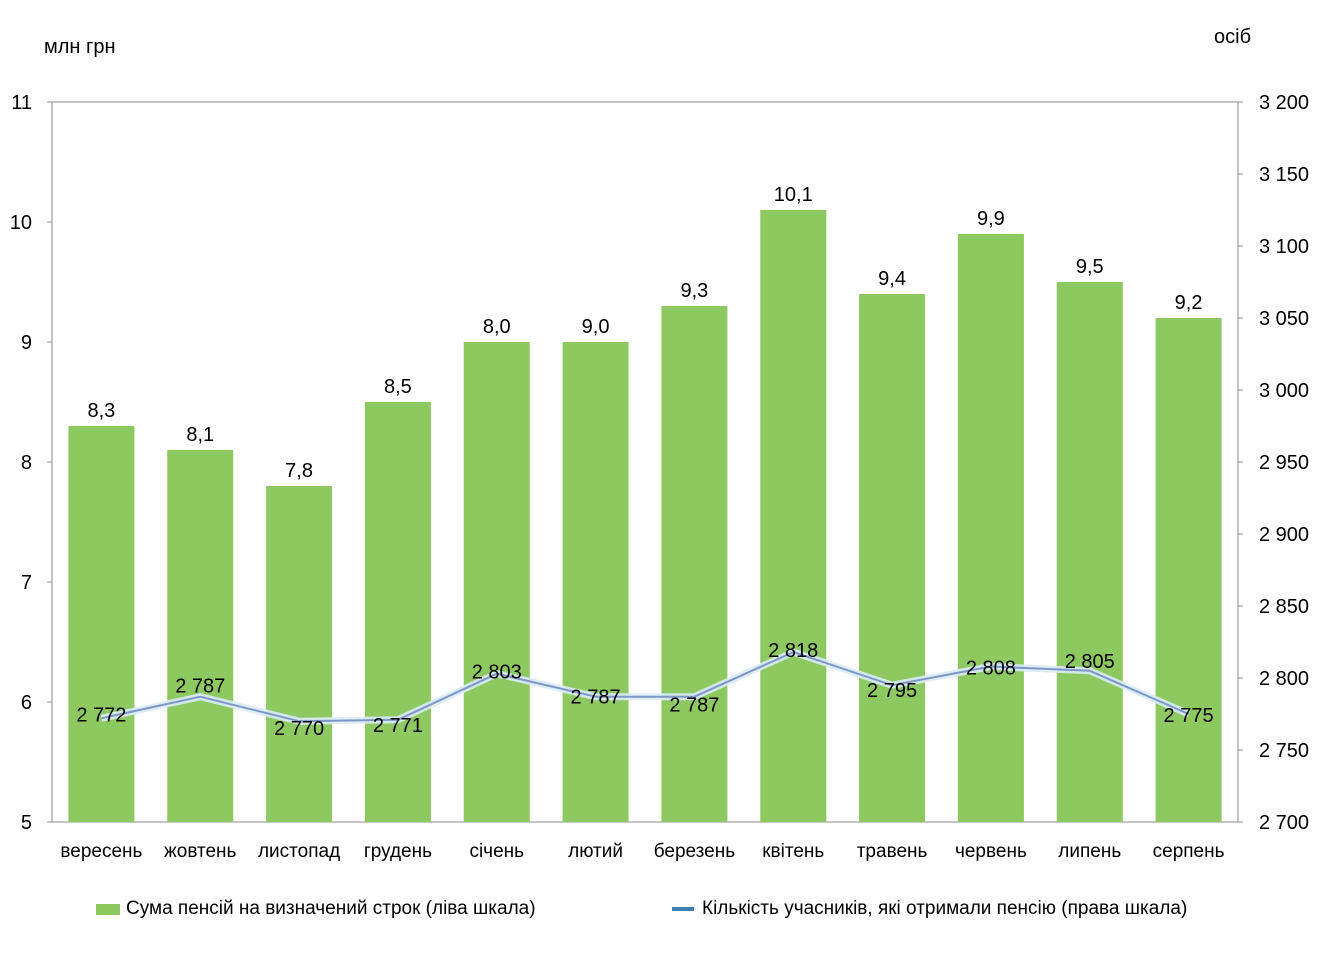 The width and height of the screenshot is (1342, 953). I want to click on x-axis-tick-label: лютий, so click(595, 851).